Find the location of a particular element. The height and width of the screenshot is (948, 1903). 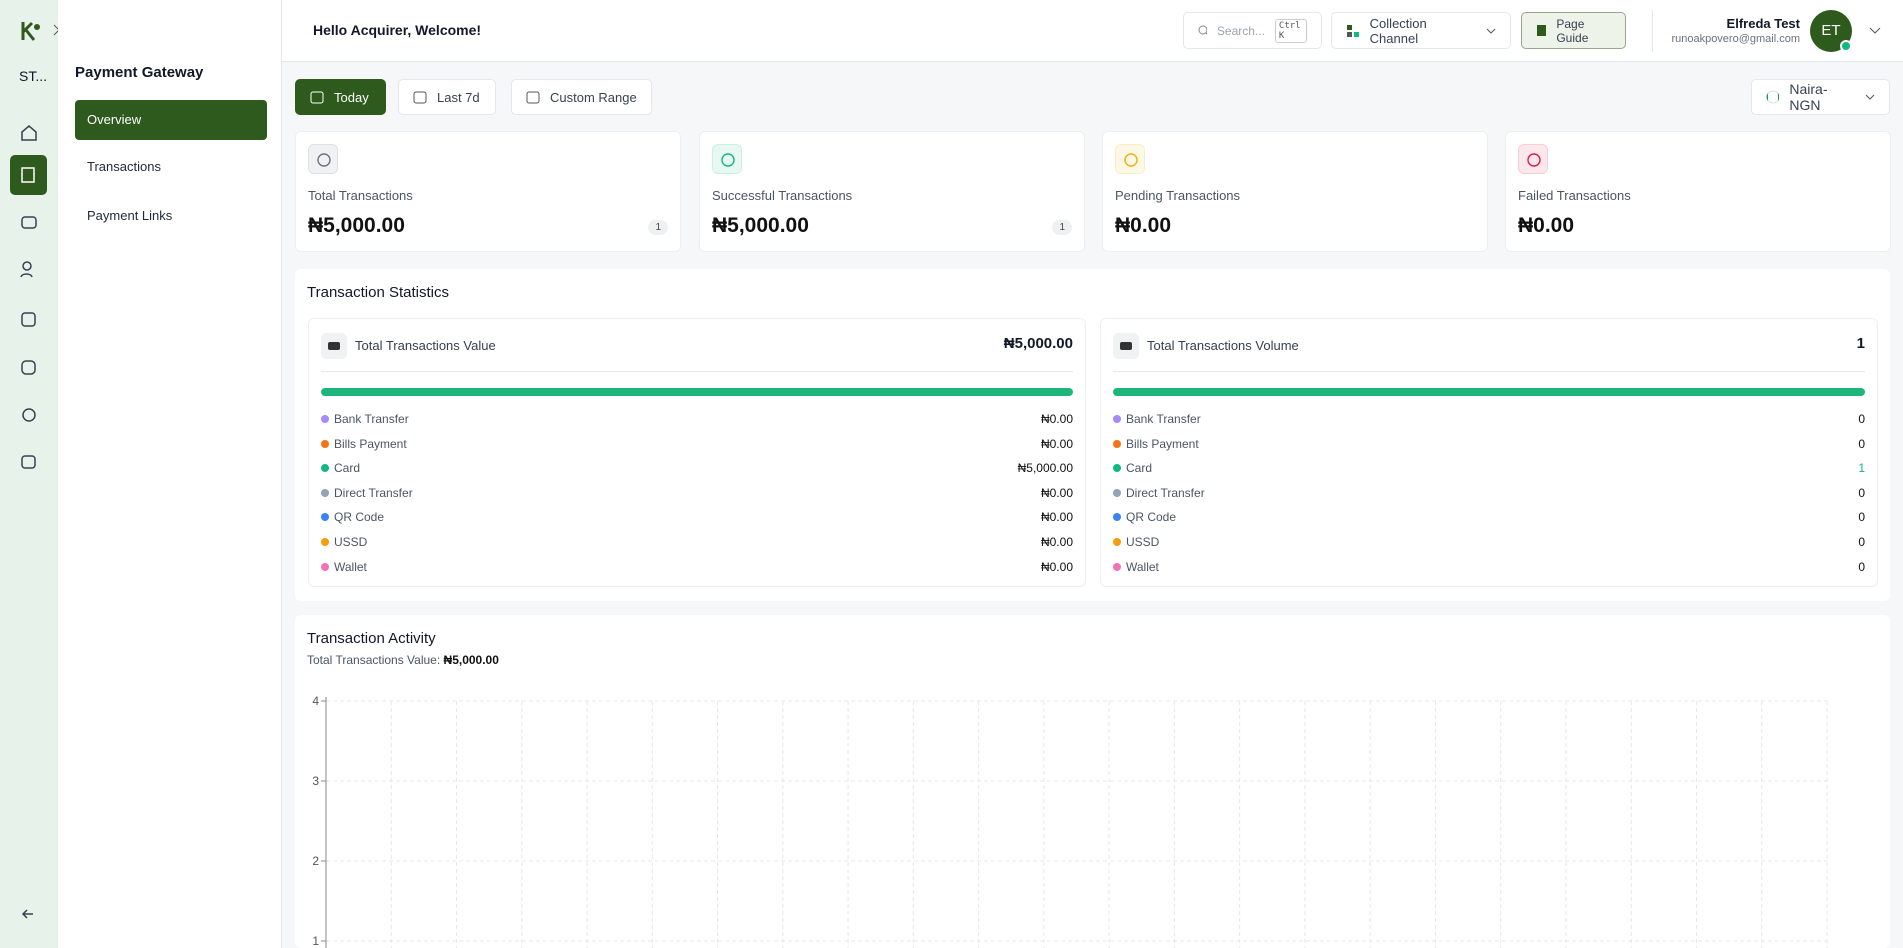

range-label: Last 7d is located at coordinates (458, 97).